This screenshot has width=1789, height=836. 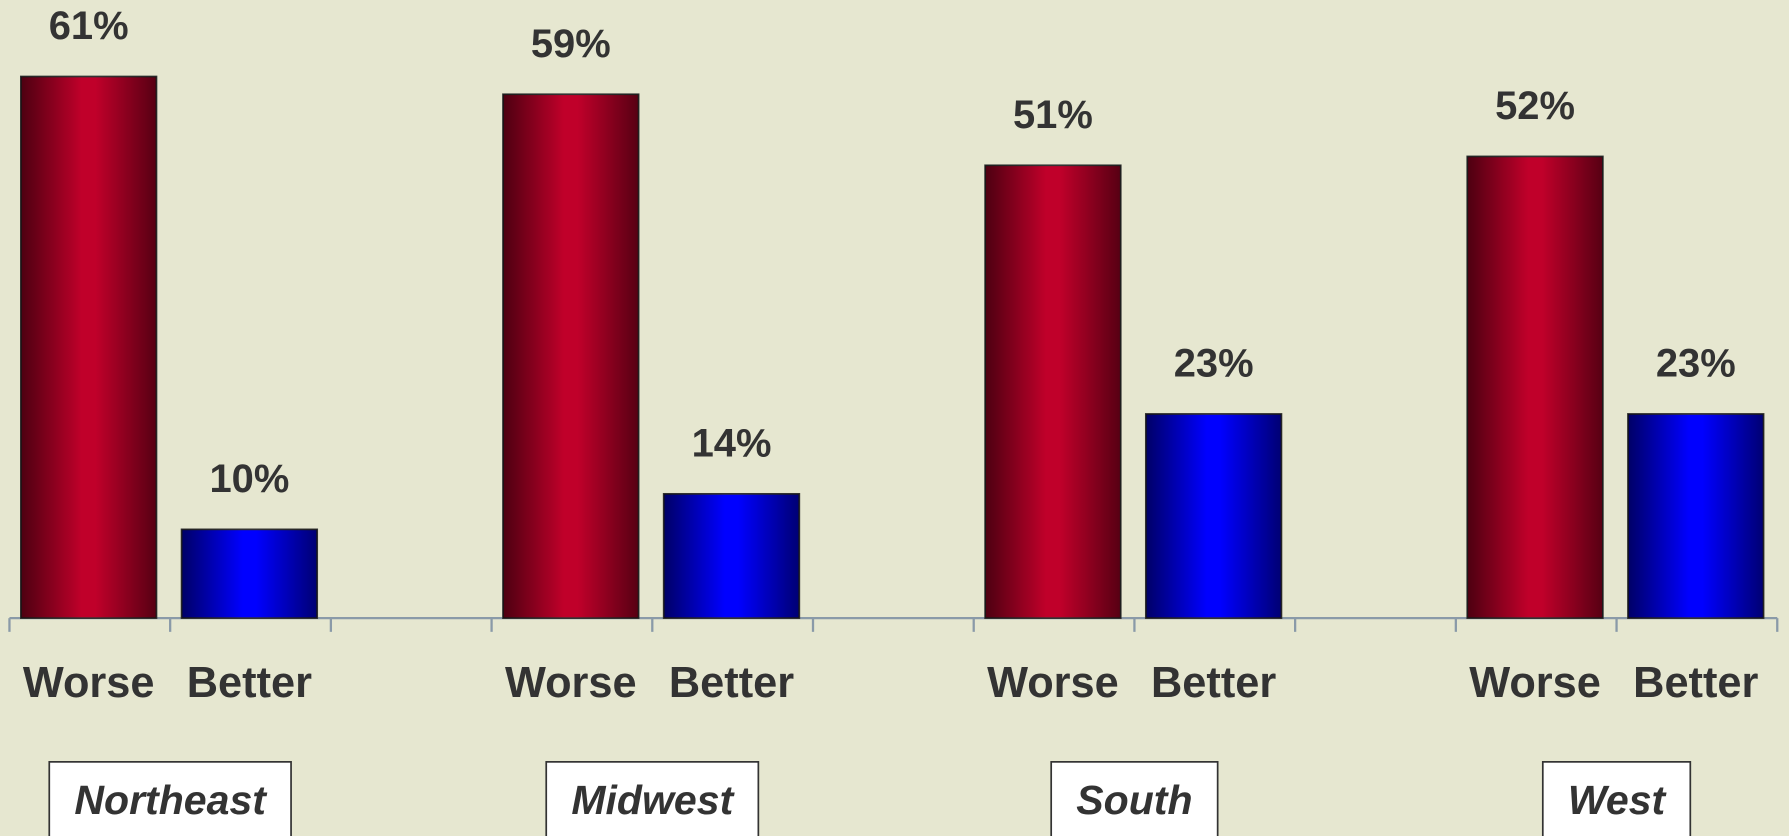 What do you see at coordinates (89, 26) in the screenshot?
I see `value-label: 61%` at bounding box center [89, 26].